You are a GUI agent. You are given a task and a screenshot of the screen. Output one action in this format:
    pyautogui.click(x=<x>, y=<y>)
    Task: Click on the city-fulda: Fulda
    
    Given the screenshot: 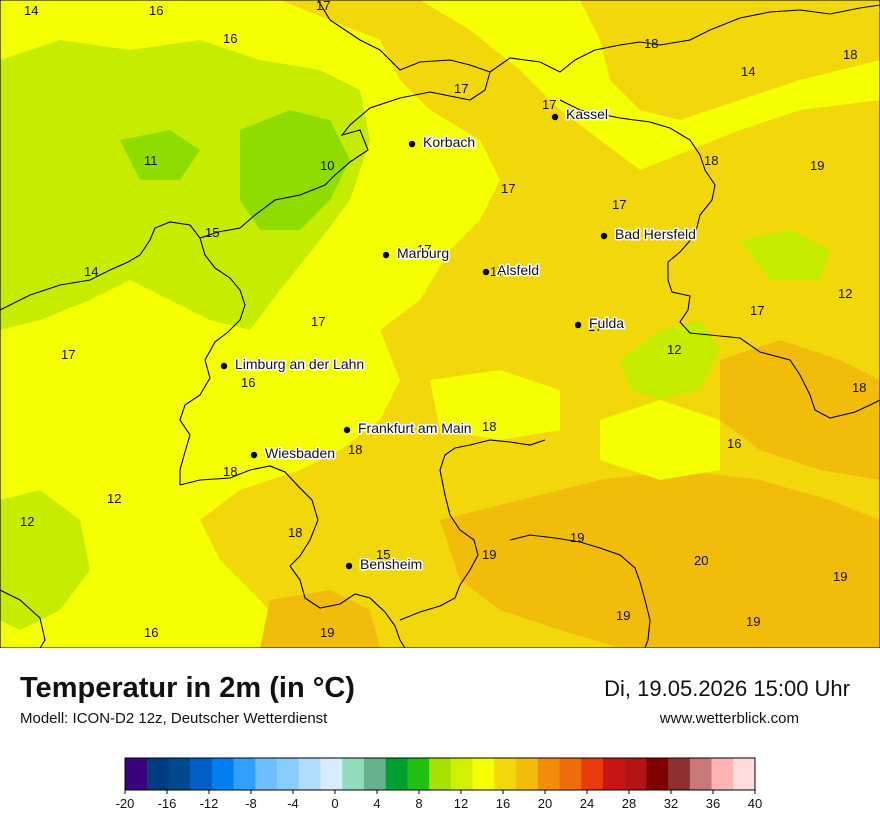 What is the action you would take?
    pyautogui.click(x=600, y=323)
    